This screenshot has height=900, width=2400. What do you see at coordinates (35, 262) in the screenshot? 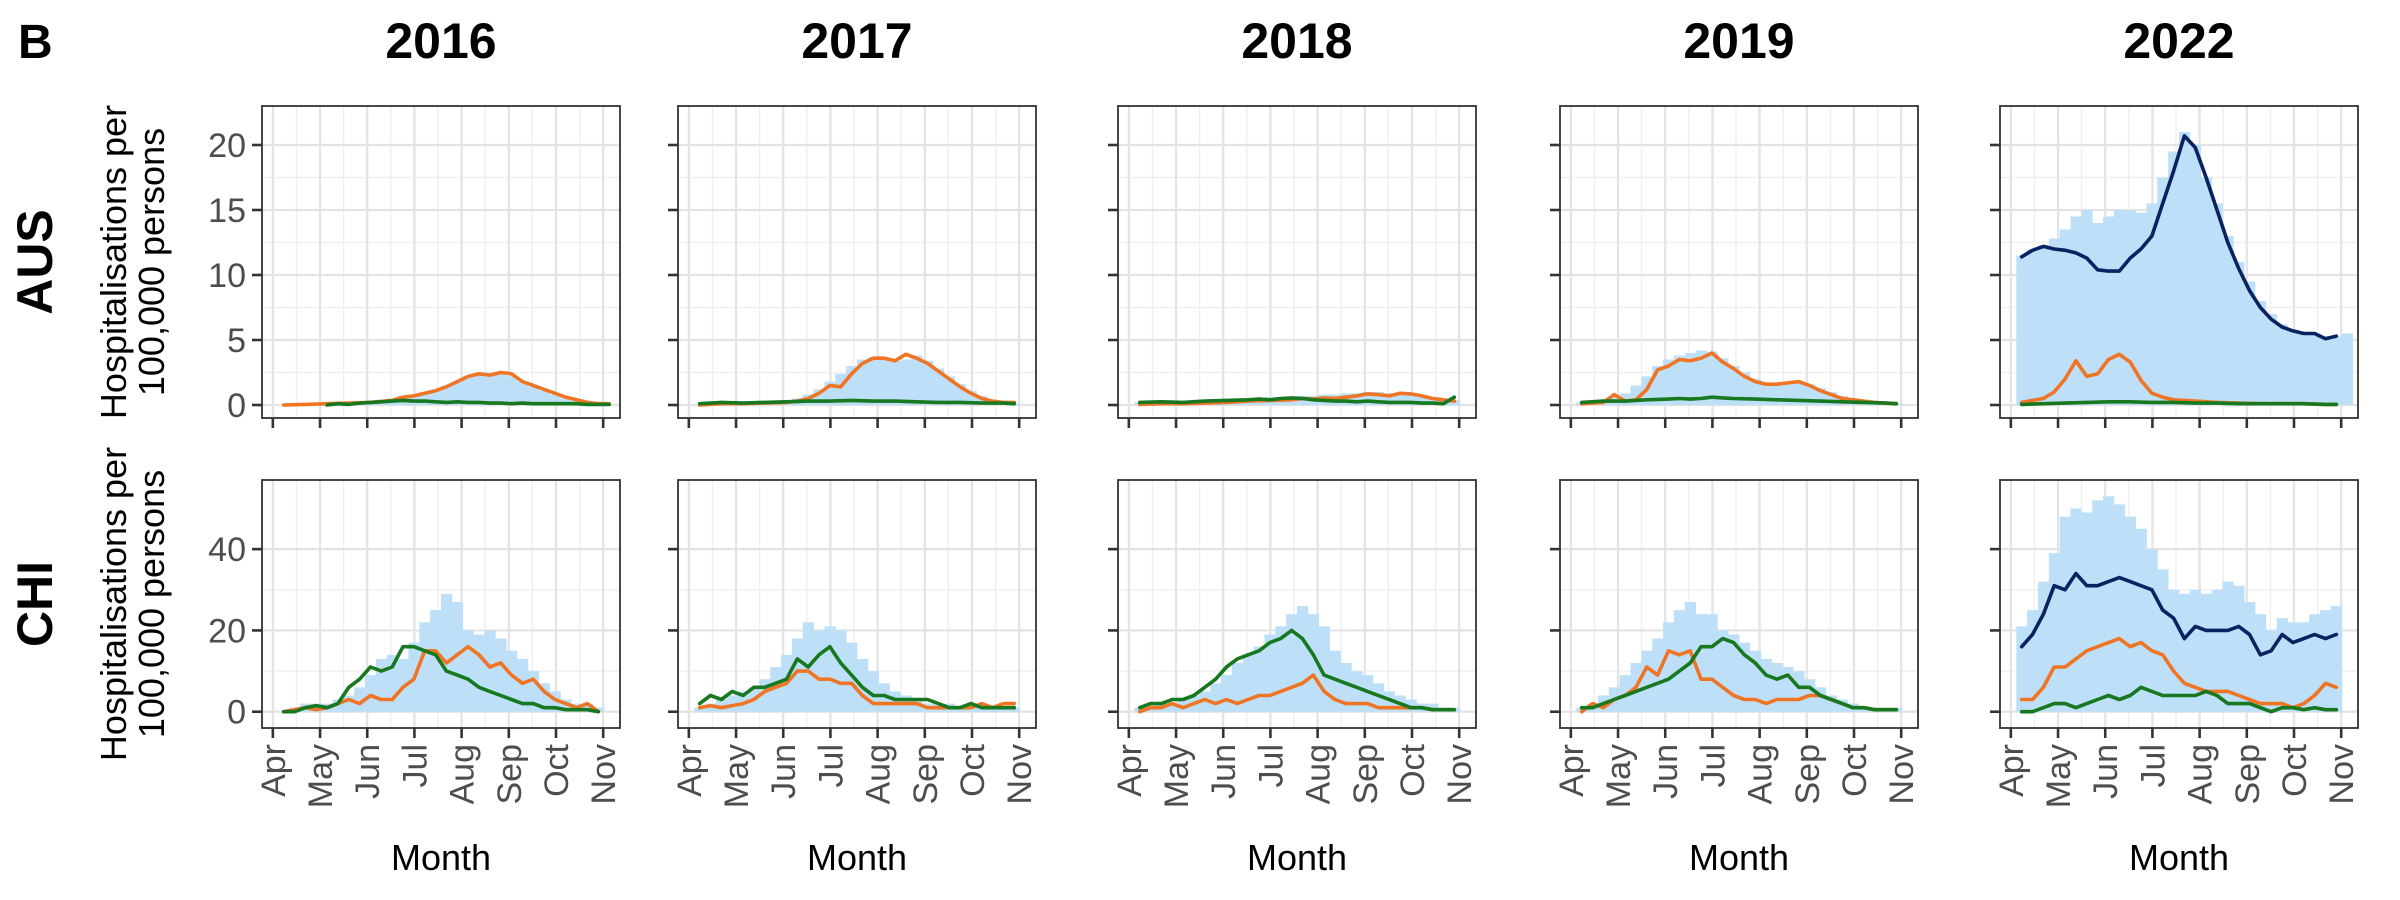
I see `row-strip-AUS: AUS` at bounding box center [35, 262].